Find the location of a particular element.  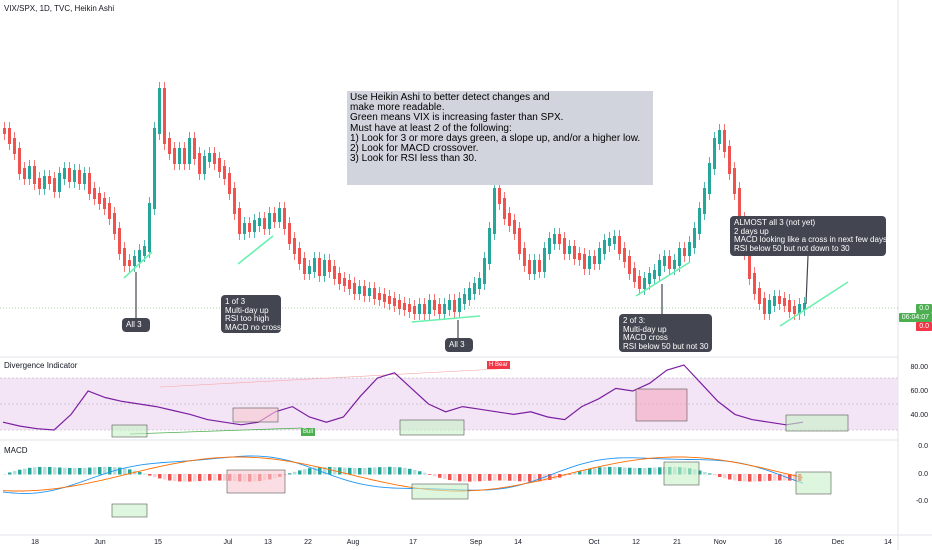

date-label: Oct is located at coordinates (594, 542).